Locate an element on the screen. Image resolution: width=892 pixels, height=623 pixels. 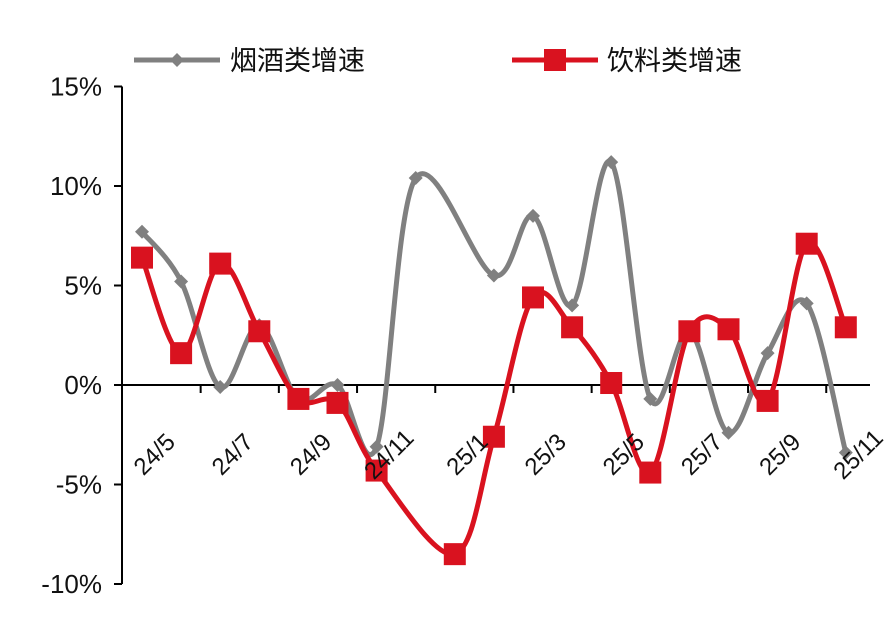
legend-label: 饮料类增速 is located at coordinates (674, 61).